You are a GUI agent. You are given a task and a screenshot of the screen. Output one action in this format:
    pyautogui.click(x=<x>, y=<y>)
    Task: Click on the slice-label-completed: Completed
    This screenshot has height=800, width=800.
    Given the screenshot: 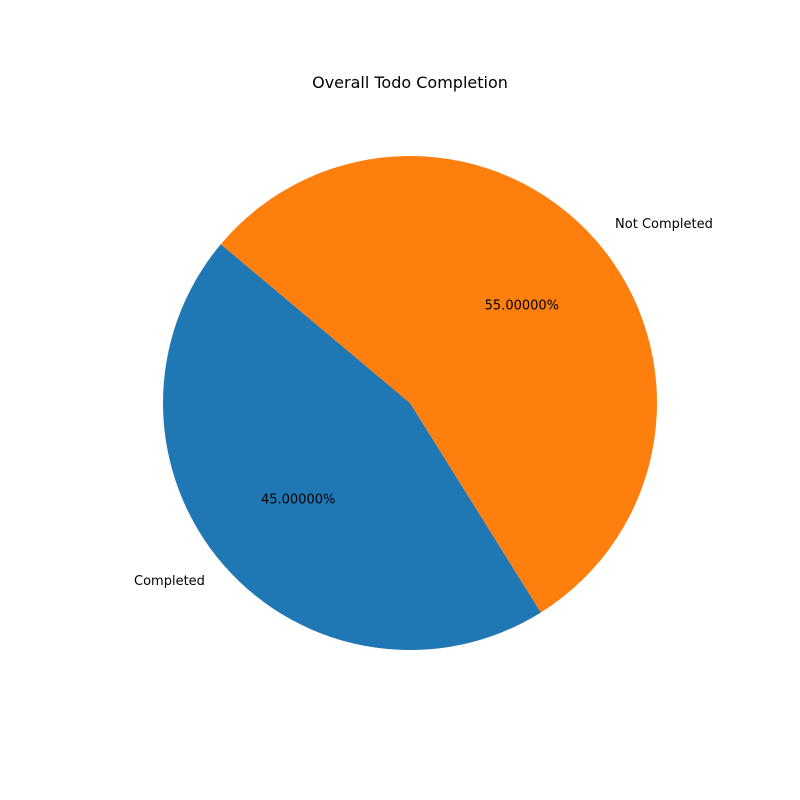 What is the action you would take?
    pyautogui.click(x=169, y=581)
    